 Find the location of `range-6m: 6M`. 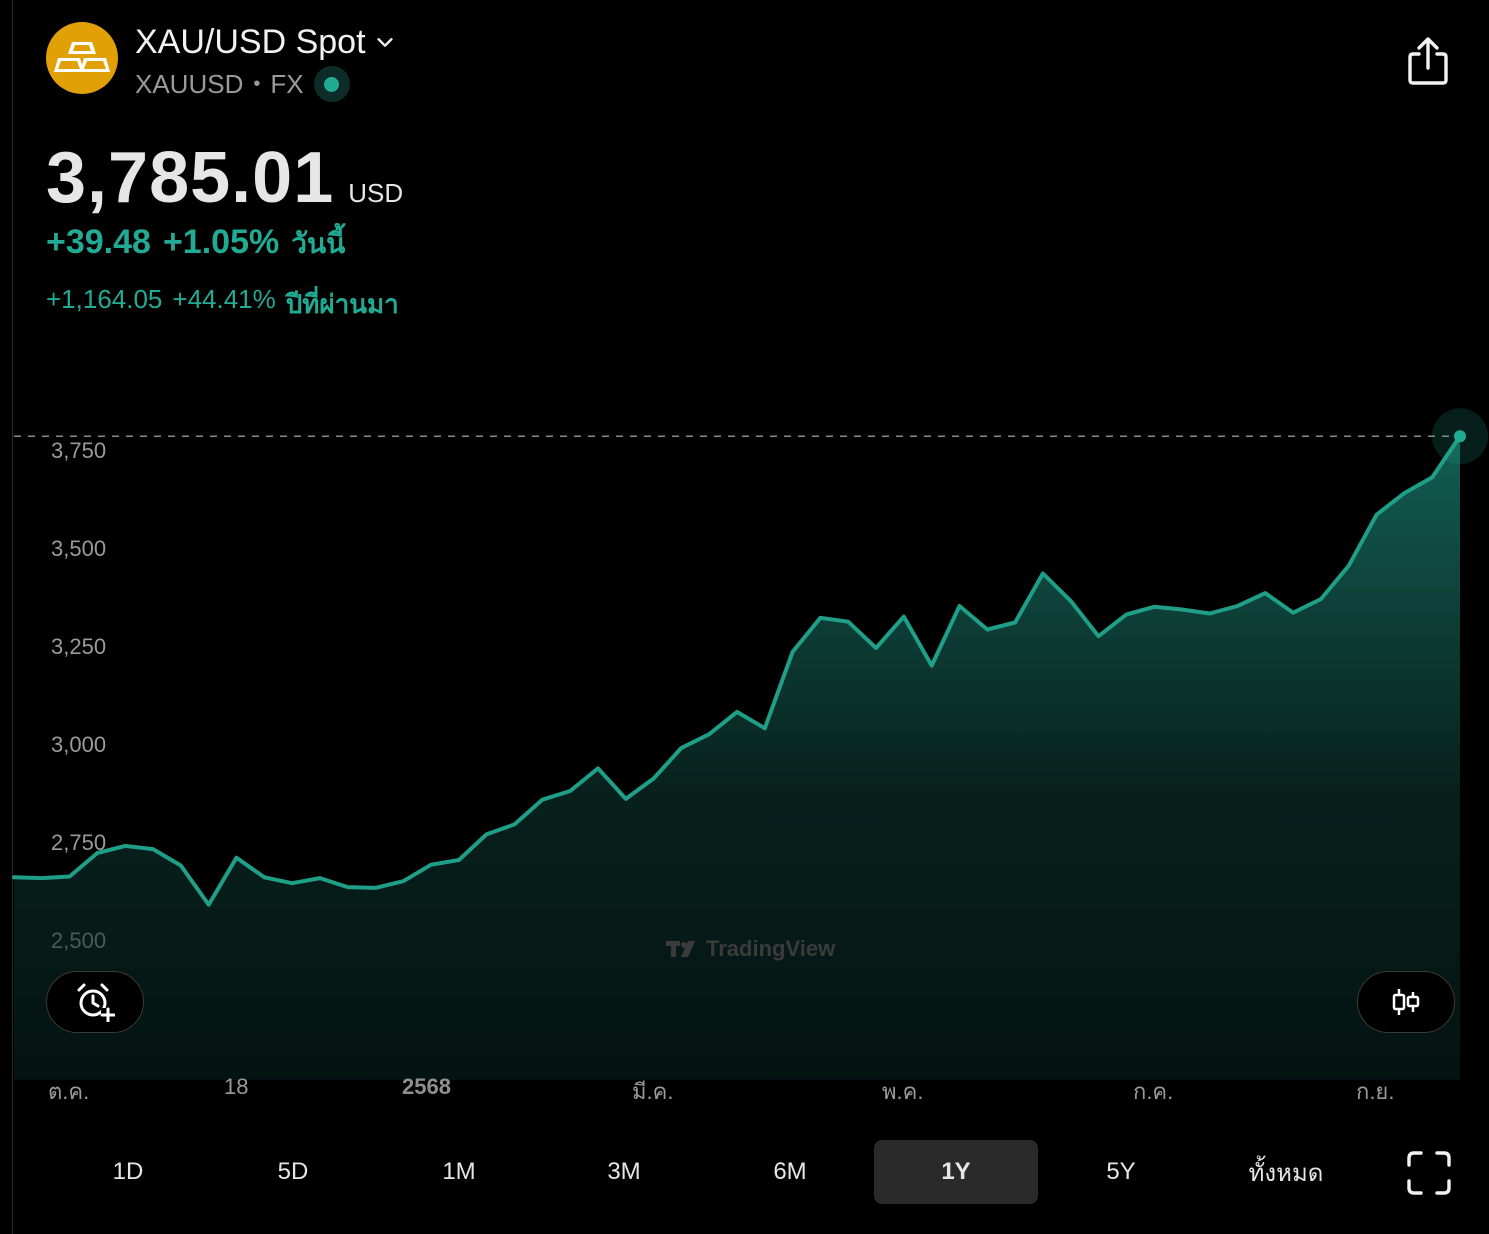

range-6m: 6M is located at coordinates (790, 1171).